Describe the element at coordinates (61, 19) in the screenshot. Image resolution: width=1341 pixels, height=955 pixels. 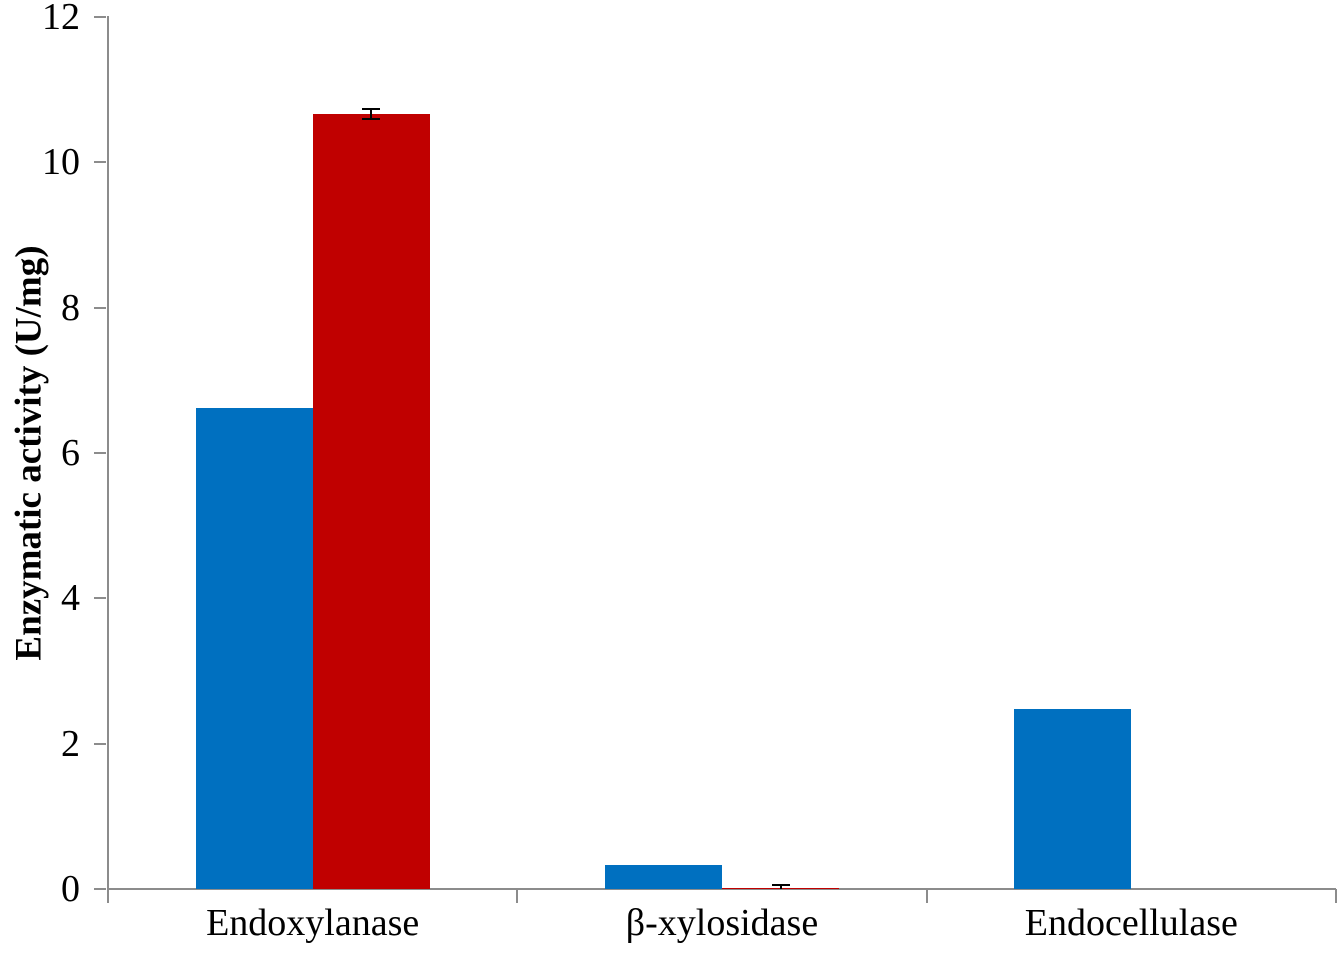
I see `y-tick-label: 12` at that location.